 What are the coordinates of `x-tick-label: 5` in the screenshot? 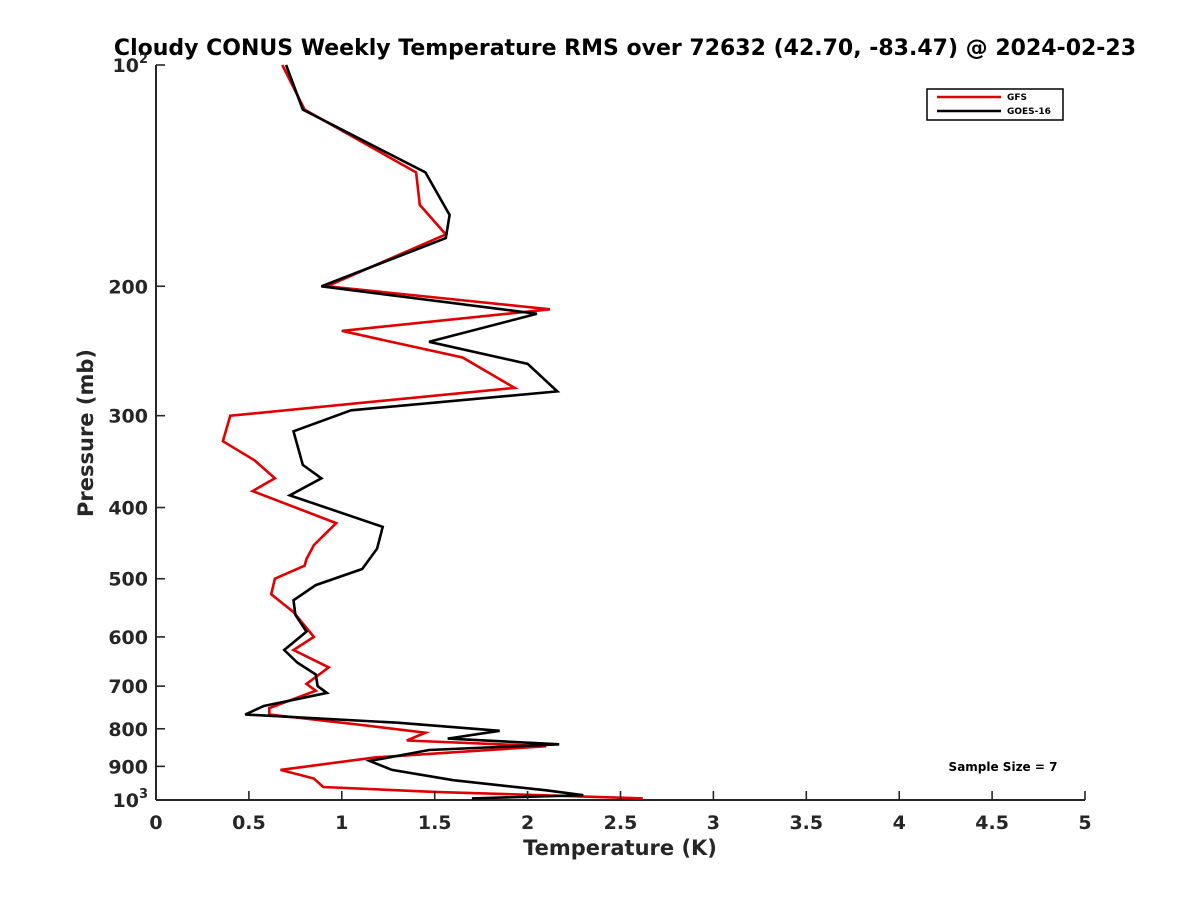 It's located at (1084, 823).